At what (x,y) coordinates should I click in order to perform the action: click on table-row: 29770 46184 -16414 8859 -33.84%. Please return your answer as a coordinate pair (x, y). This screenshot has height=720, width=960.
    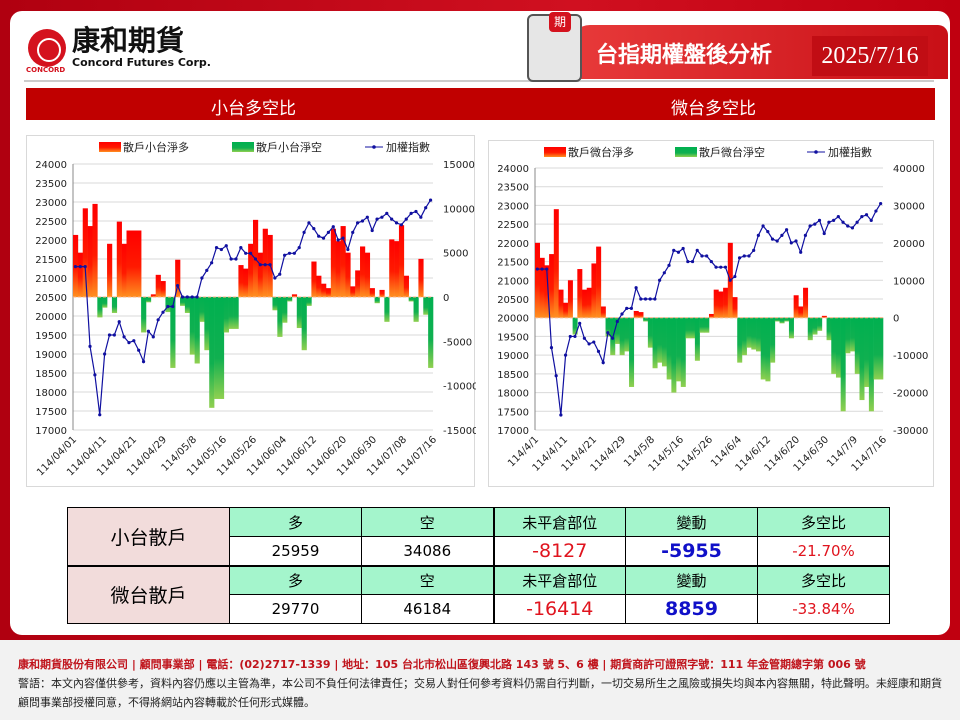
    Looking at the image, I should click on (479, 609).